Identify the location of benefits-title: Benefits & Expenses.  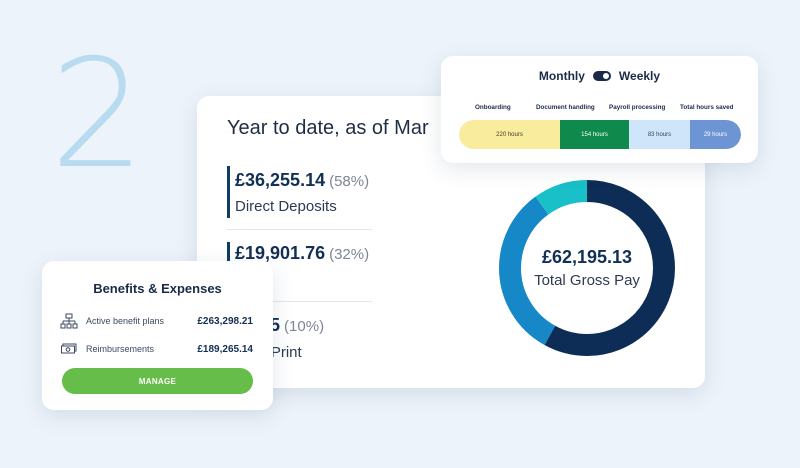
(157, 288).